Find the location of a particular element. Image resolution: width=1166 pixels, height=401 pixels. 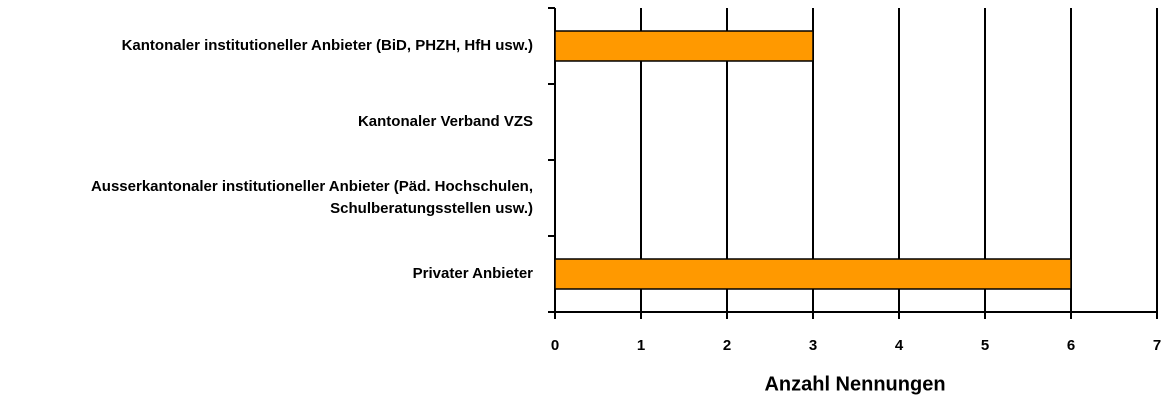

x-tick-label: 4 is located at coordinates (899, 345).